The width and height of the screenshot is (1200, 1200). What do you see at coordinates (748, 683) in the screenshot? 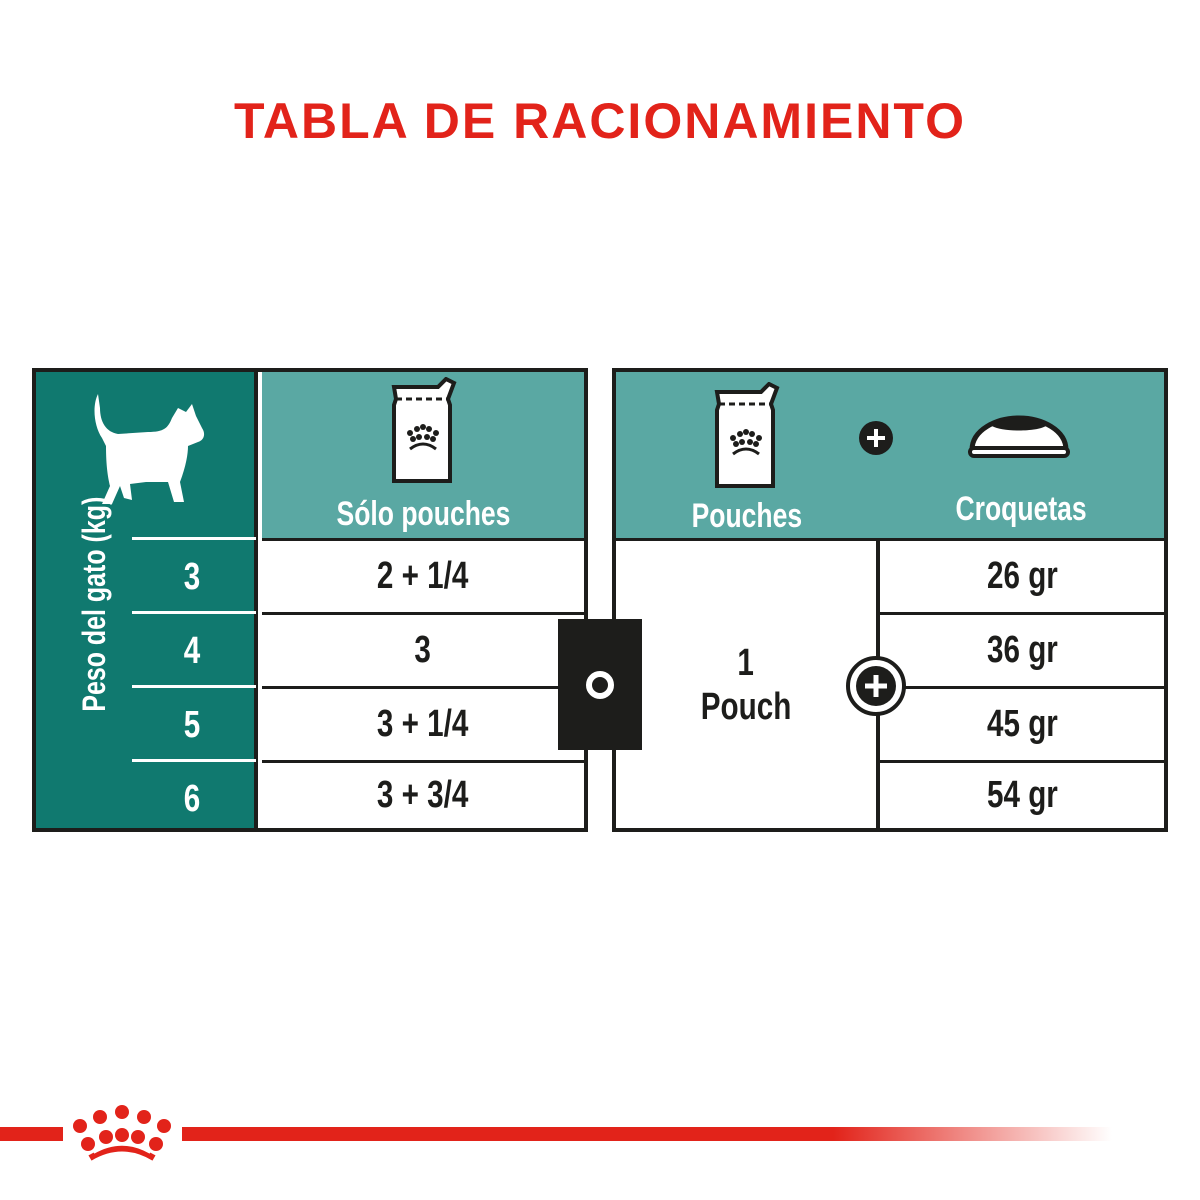
I see `pouch-merged-cell: 1 Pouch` at bounding box center [748, 683].